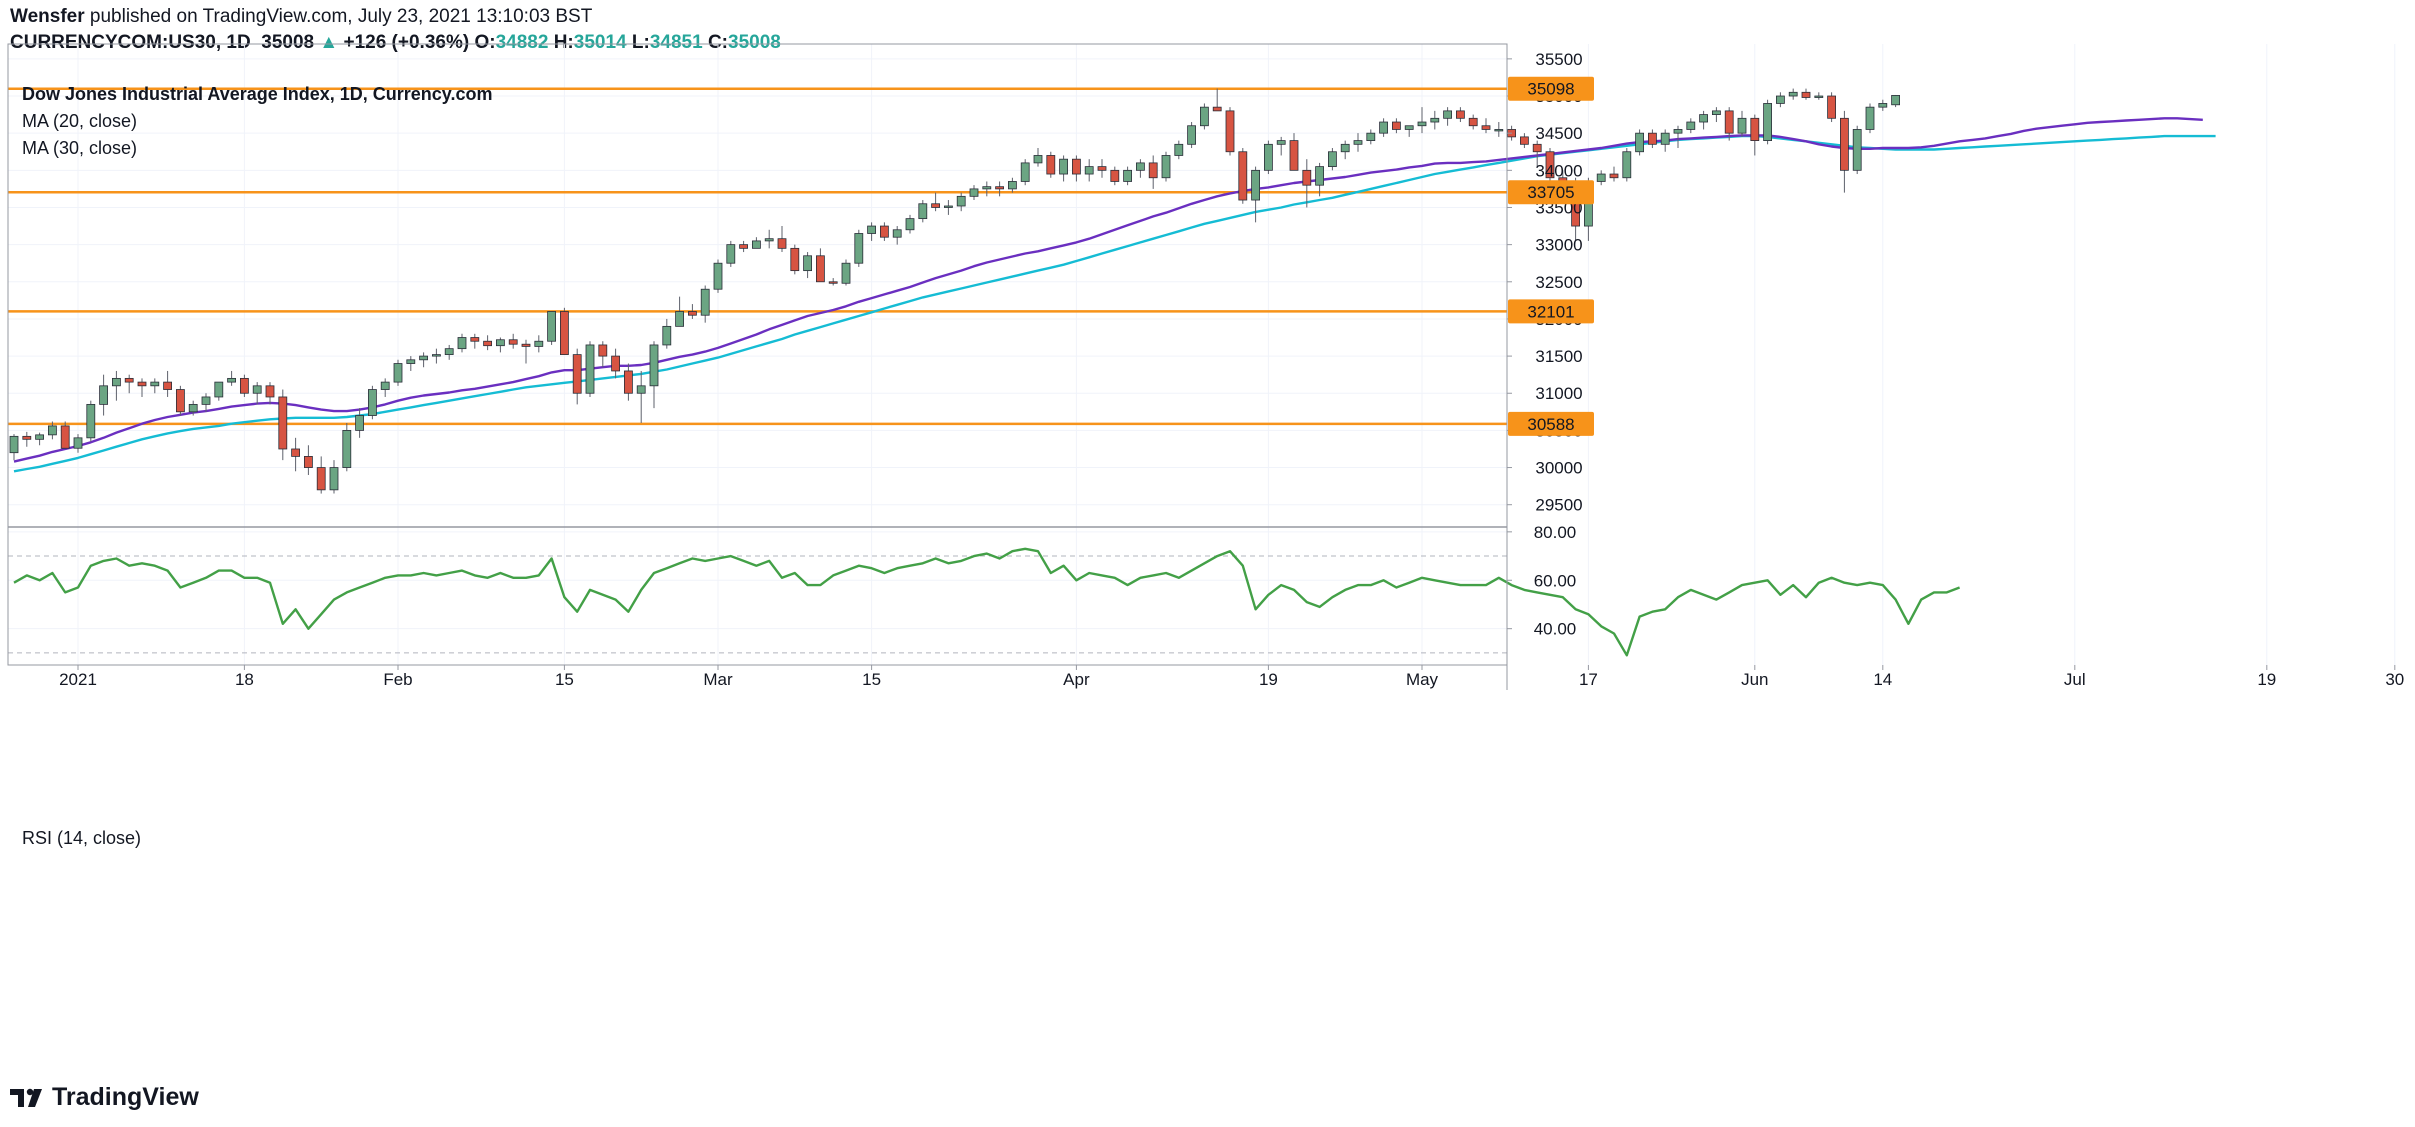  What do you see at coordinates (2394, 679) in the screenshot?
I see `time-tick-label: 30` at bounding box center [2394, 679].